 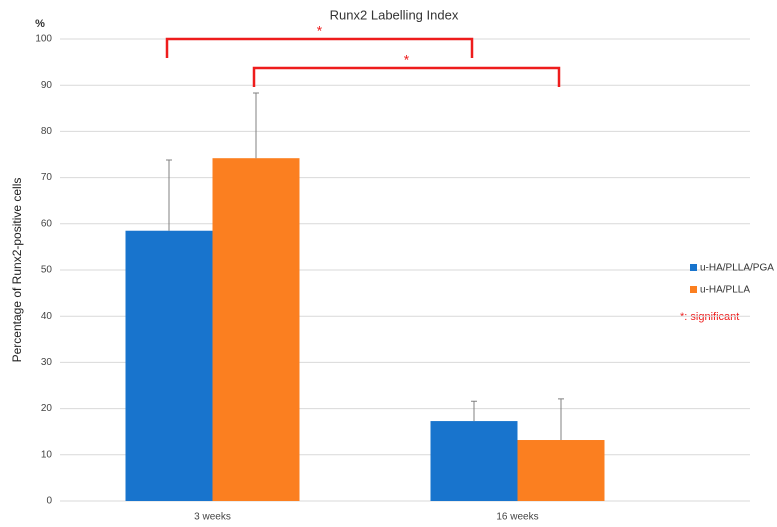 What do you see at coordinates (47, 408) in the screenshot?
I see `y-tick-label: 20` at bounding box center [47, 408].